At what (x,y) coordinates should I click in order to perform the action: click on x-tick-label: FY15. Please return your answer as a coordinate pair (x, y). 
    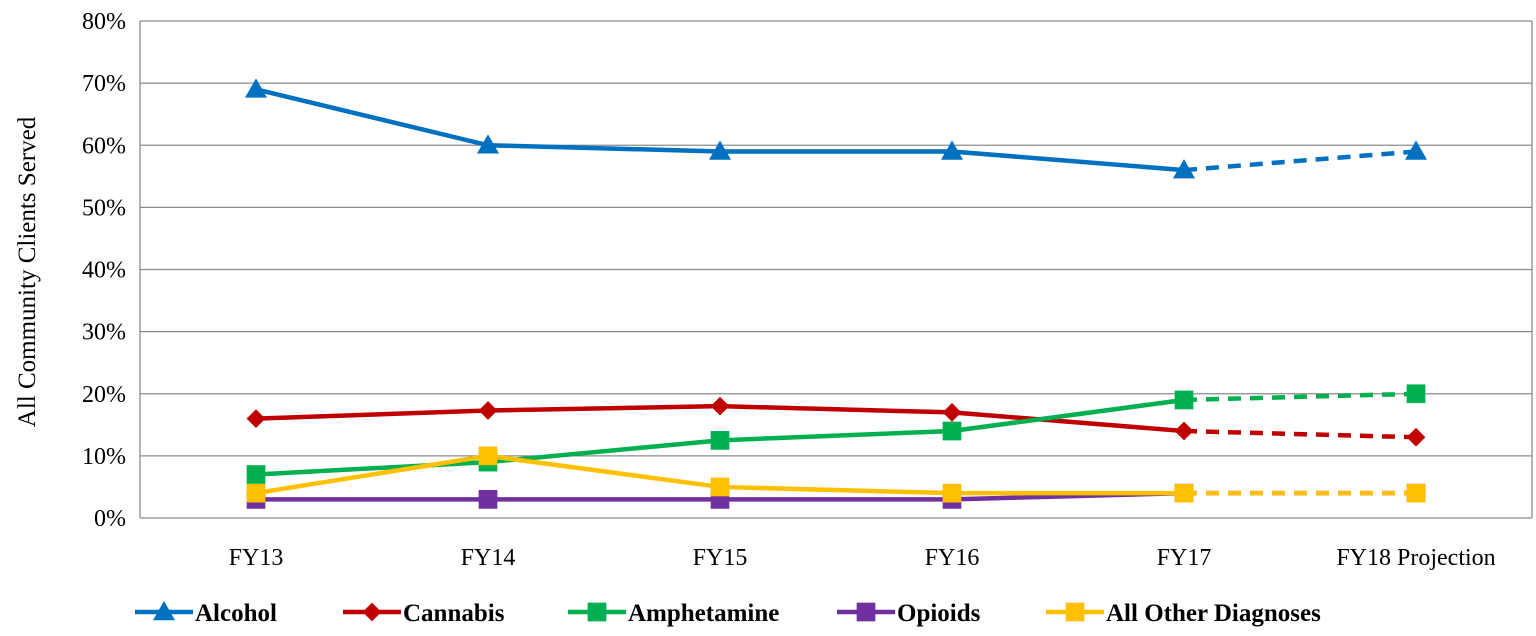
    Looking at the image, I should click on (720, 558).